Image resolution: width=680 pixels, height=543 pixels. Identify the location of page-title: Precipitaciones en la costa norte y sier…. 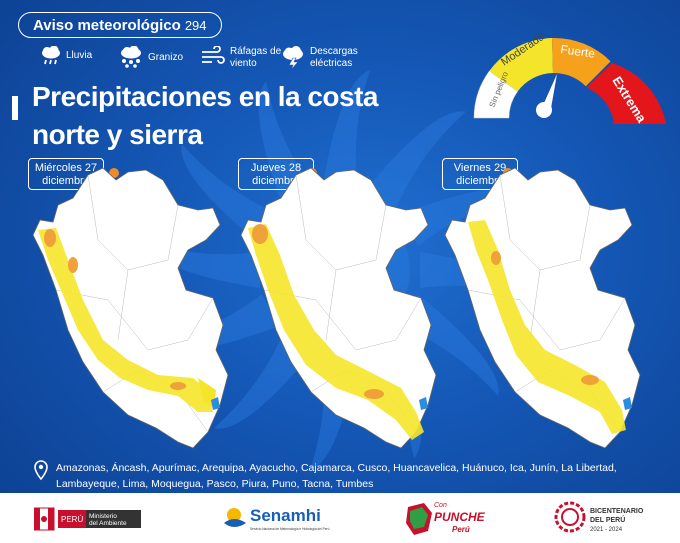
(205, 116).